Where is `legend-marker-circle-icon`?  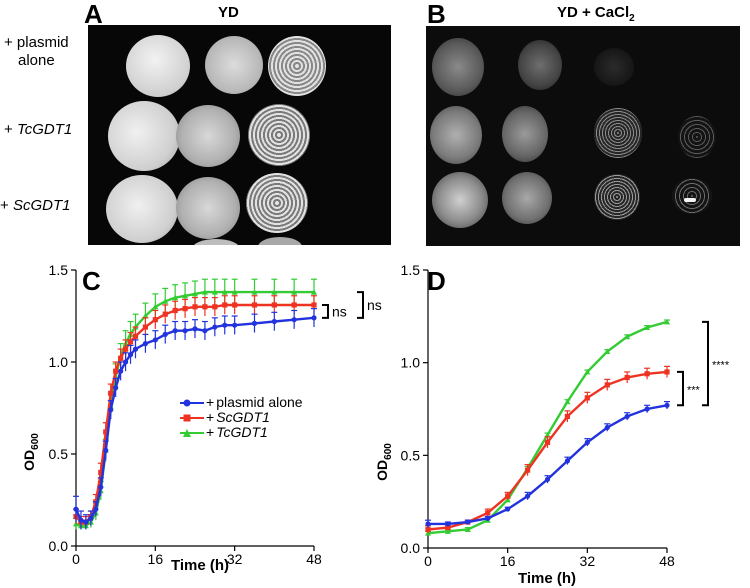 legend-marker-circle-icon is located at coordinates (192, 402).